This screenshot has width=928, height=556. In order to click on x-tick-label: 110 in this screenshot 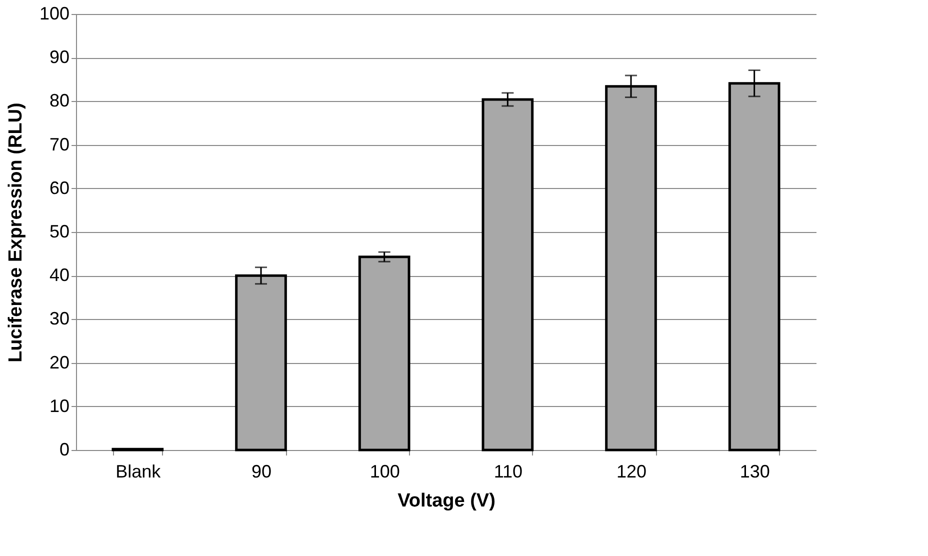, I will do `click(508, 472)`.